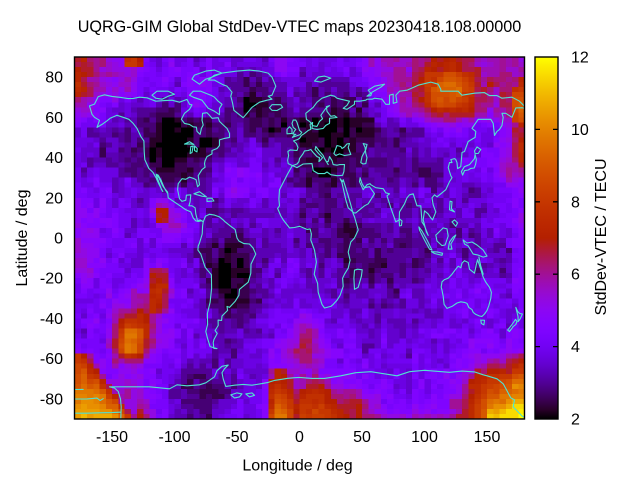 The width and height of the screenshot is (640, 480). What do you see at coordinates (362, 437) in the screenshot?
I see `svg-text: 50` at bounding box center [362, 437].